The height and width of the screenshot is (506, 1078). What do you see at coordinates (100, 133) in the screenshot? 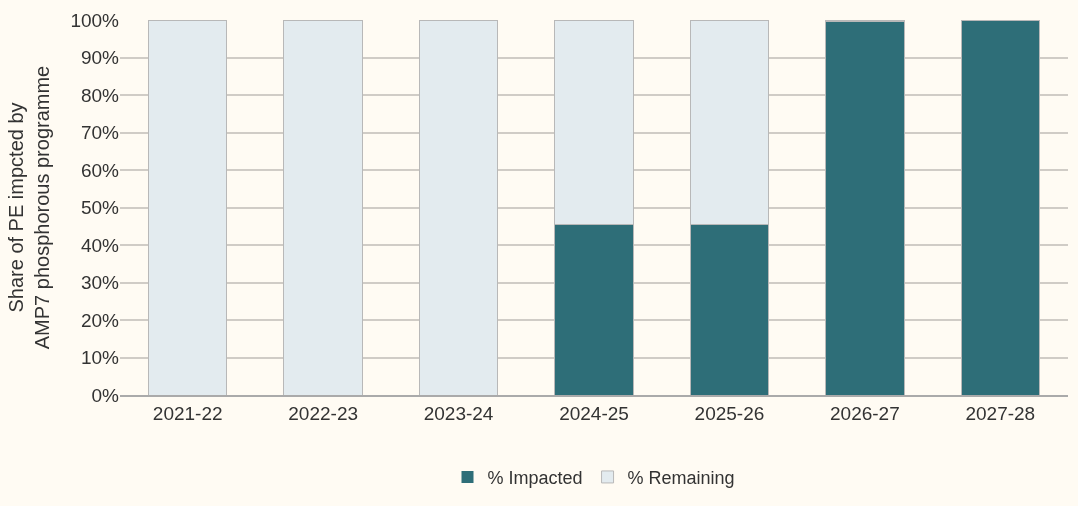
I see `y-tick-label: 70%` at bounding box center [100, 133].